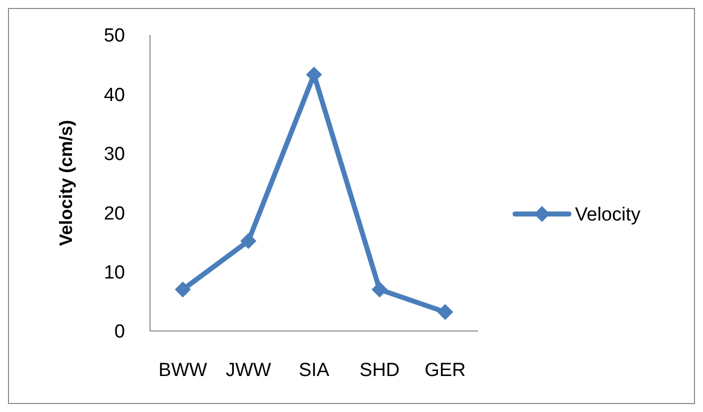 This screenshot has width=703, height=412. I want to click on x-tick-label: BWW, so click(183, 370).